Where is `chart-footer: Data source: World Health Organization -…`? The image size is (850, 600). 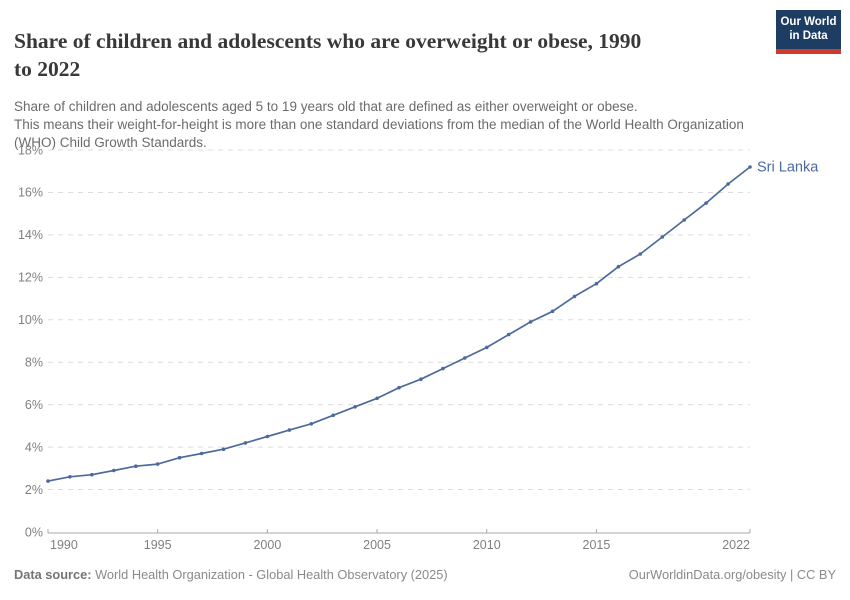
chart-footer: Data source: World Health Organization -… is located at coordinates (425, 574).